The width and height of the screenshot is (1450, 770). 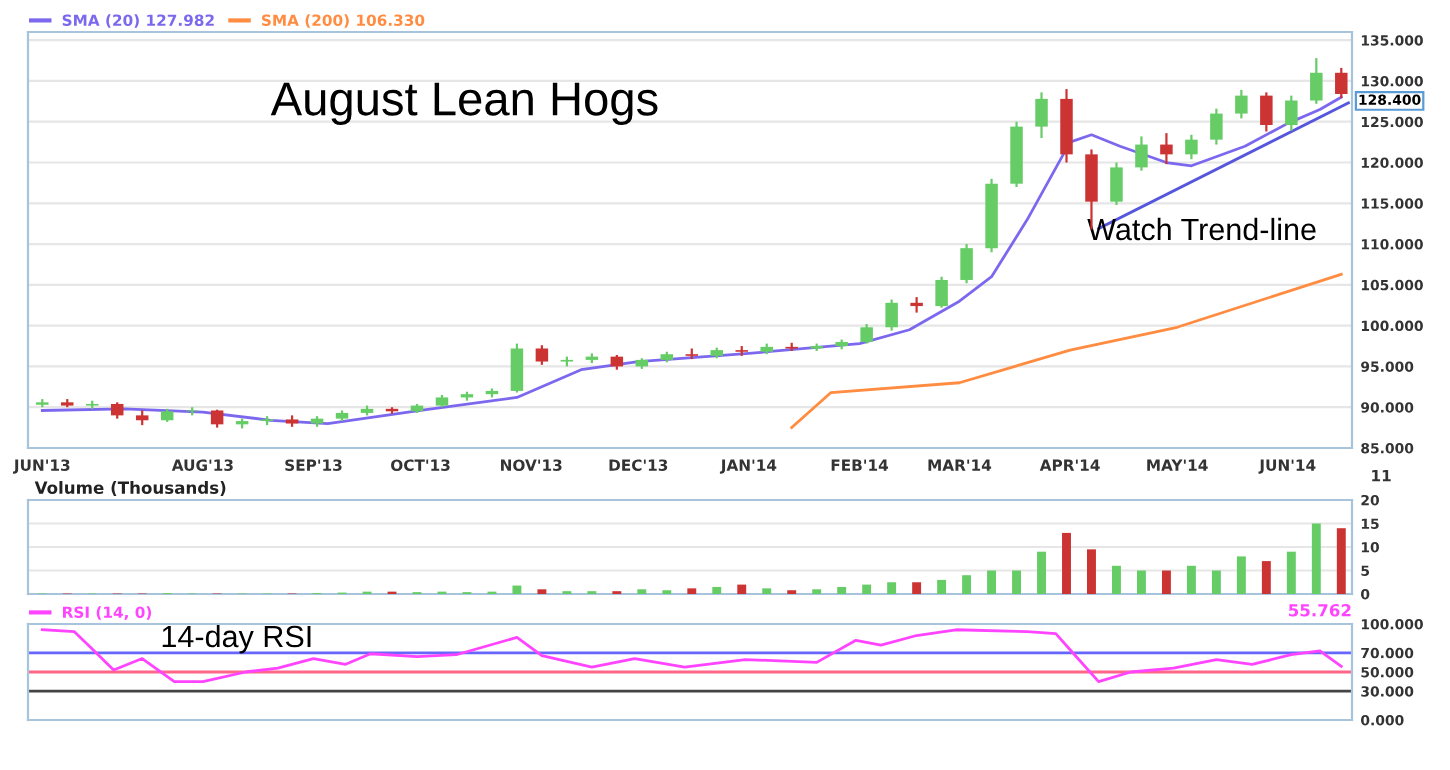 What do you see at coordinates (1201, 229) in the screenshot?
I see `annotation: Watch Trend-line` at bounding box center [1201, 229].